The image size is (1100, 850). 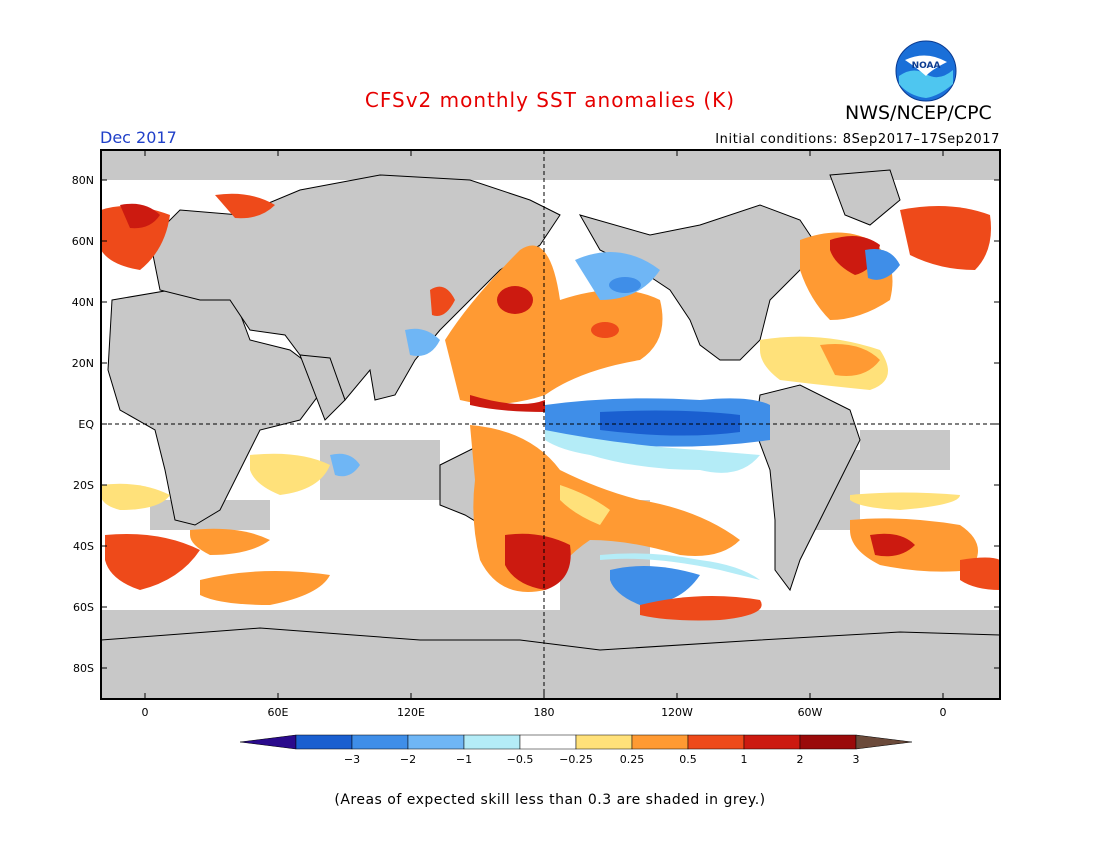 What do you see at coordinates (856, 759) in the screenshot?
I see `colorbar-tick-label: 3` at bounding box center [856, 759].